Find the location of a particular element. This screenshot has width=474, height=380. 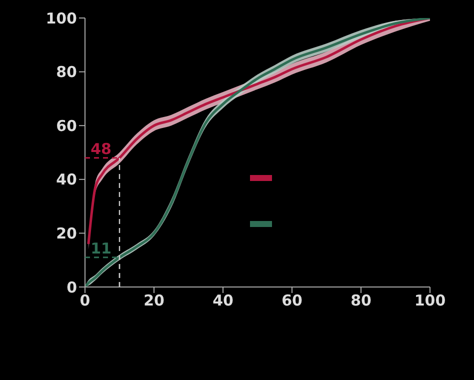

y-tick-label: 80 is located at coordinates (66, 72).